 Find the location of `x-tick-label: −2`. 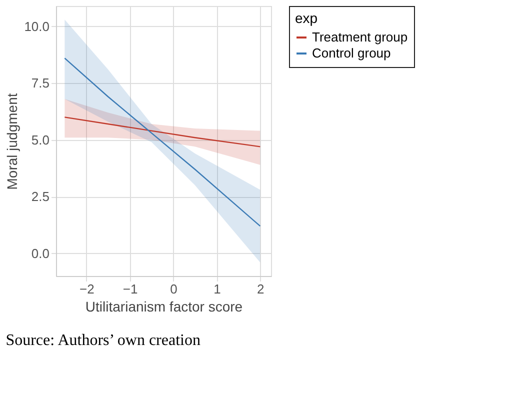

x-tick-label: −2 is located at coordinates (86, 289).